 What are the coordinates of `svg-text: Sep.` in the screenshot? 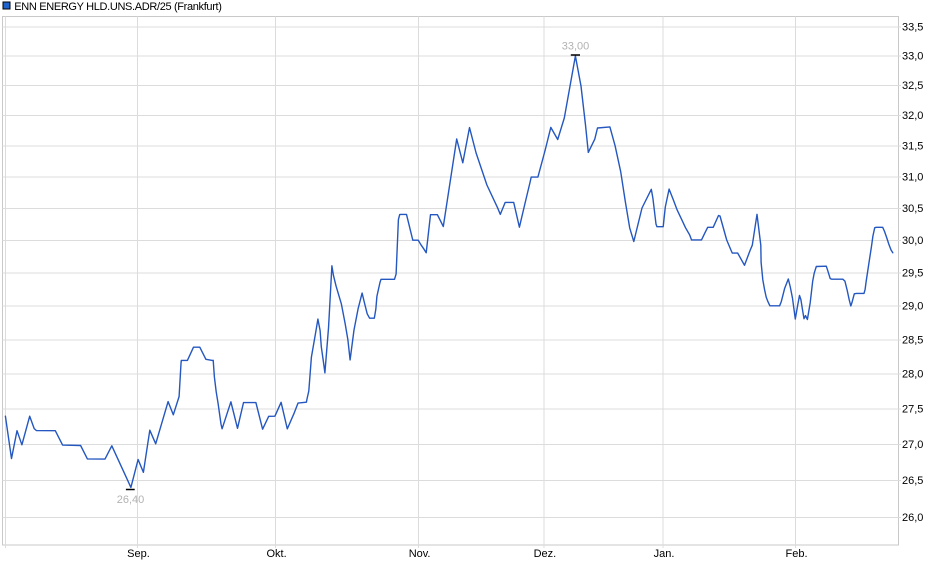 It's located at (138, 554).